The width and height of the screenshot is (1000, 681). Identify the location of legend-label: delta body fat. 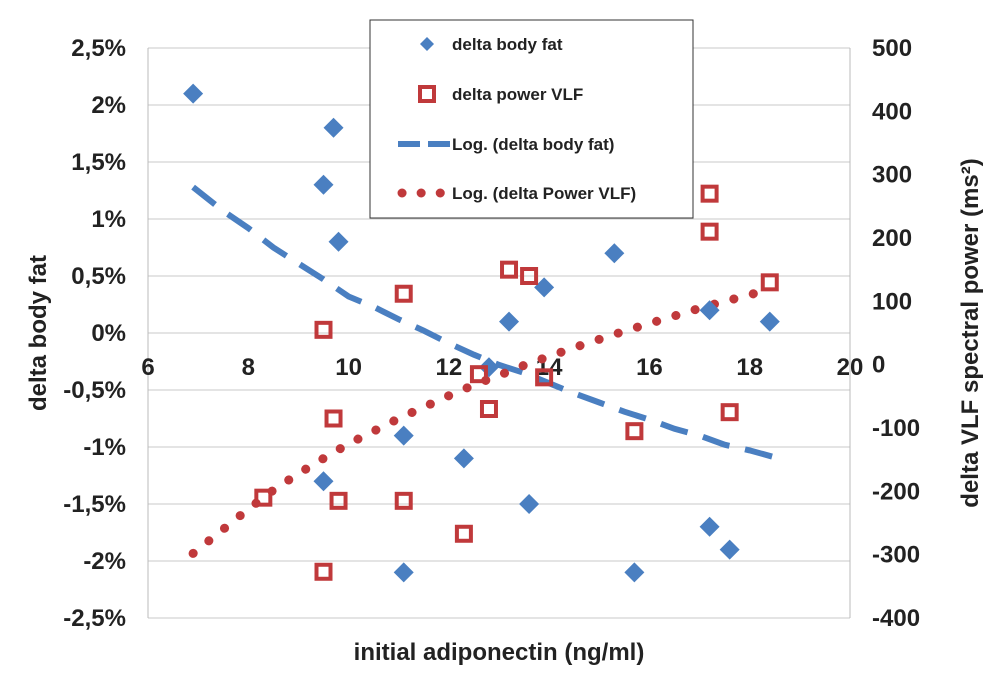
(507, 44).